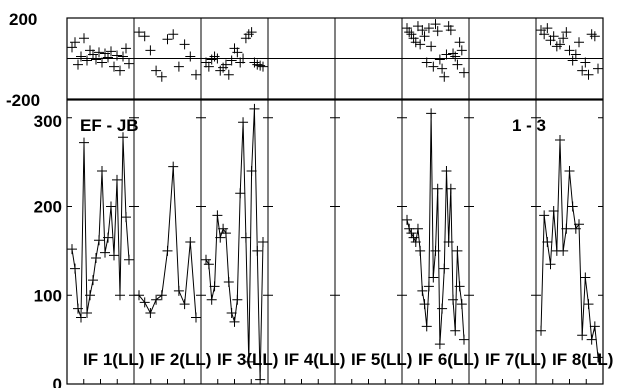 This screenshot has width=639, height=388. What do you see at coordinates (247, 359) in the screenshot?
I see `panel-label: IF 3(LL)` at bounding box center [247, 359].